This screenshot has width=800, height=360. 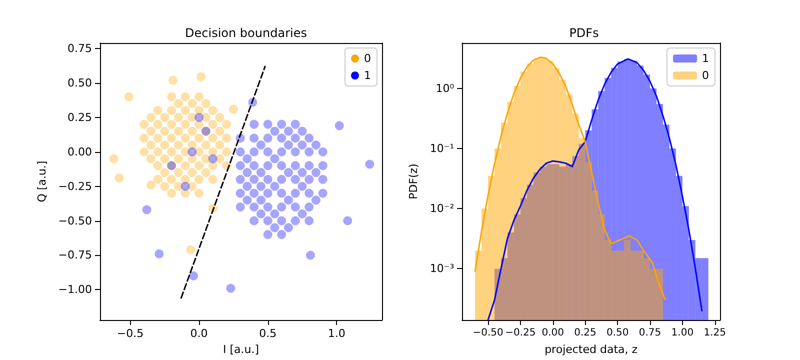 I want to click on y-axis-title: Q [a.u.], so click(x=41, y=181).